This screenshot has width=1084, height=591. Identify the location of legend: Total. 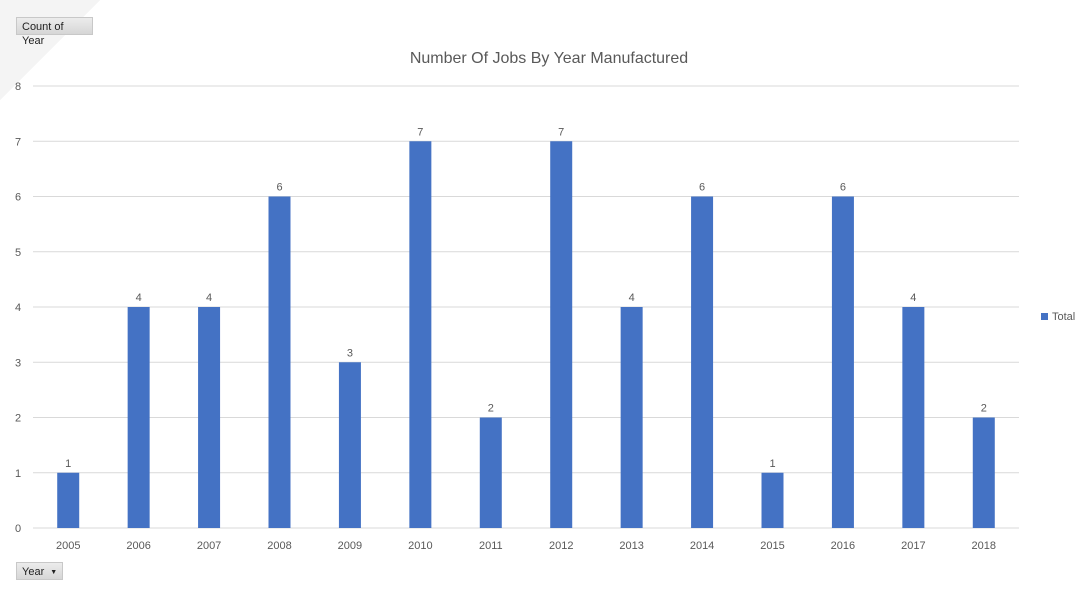
(1058, 317).